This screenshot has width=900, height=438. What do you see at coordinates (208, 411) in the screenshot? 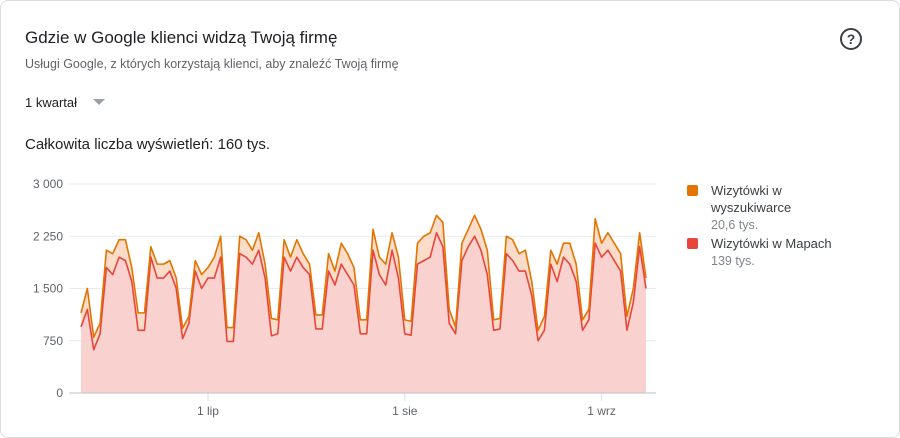
I see `x-tick-label: 1 lip` at bounding box center [208, 411].